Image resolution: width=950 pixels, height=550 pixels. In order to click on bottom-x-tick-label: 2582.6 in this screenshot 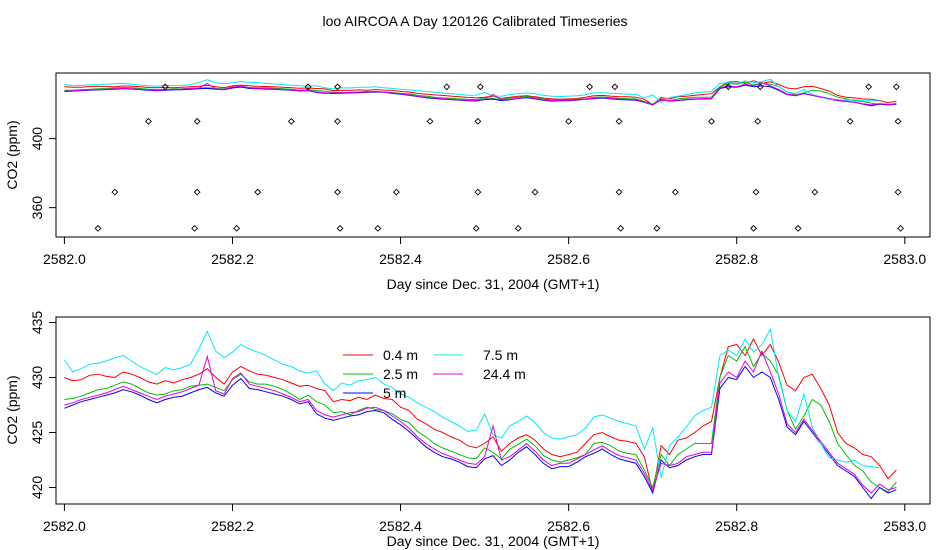, I will do `click(568, 526)`.